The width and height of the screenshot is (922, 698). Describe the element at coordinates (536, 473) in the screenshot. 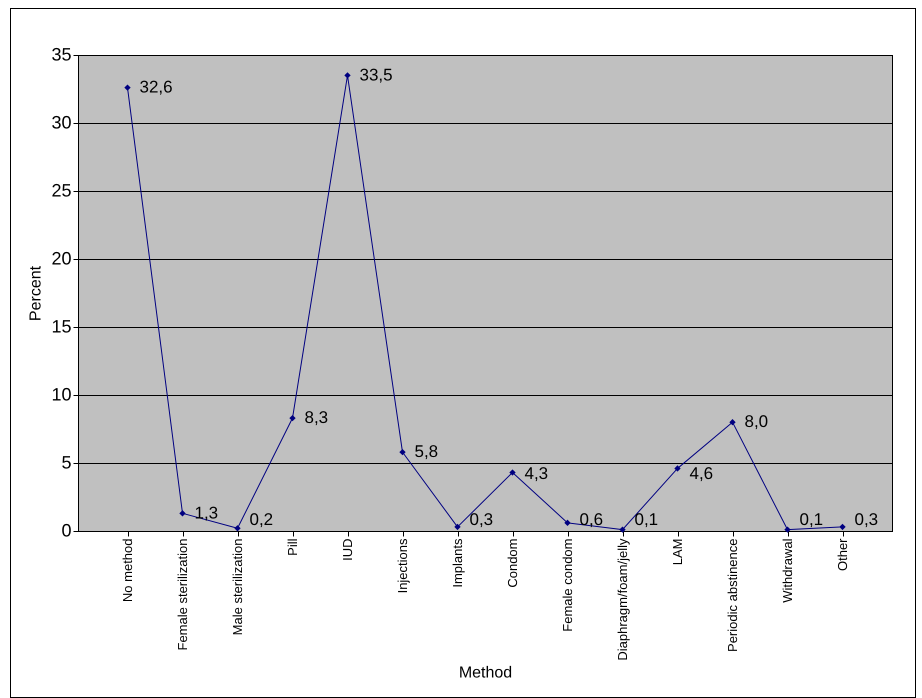

I see `data-label: 4,3` at that location.